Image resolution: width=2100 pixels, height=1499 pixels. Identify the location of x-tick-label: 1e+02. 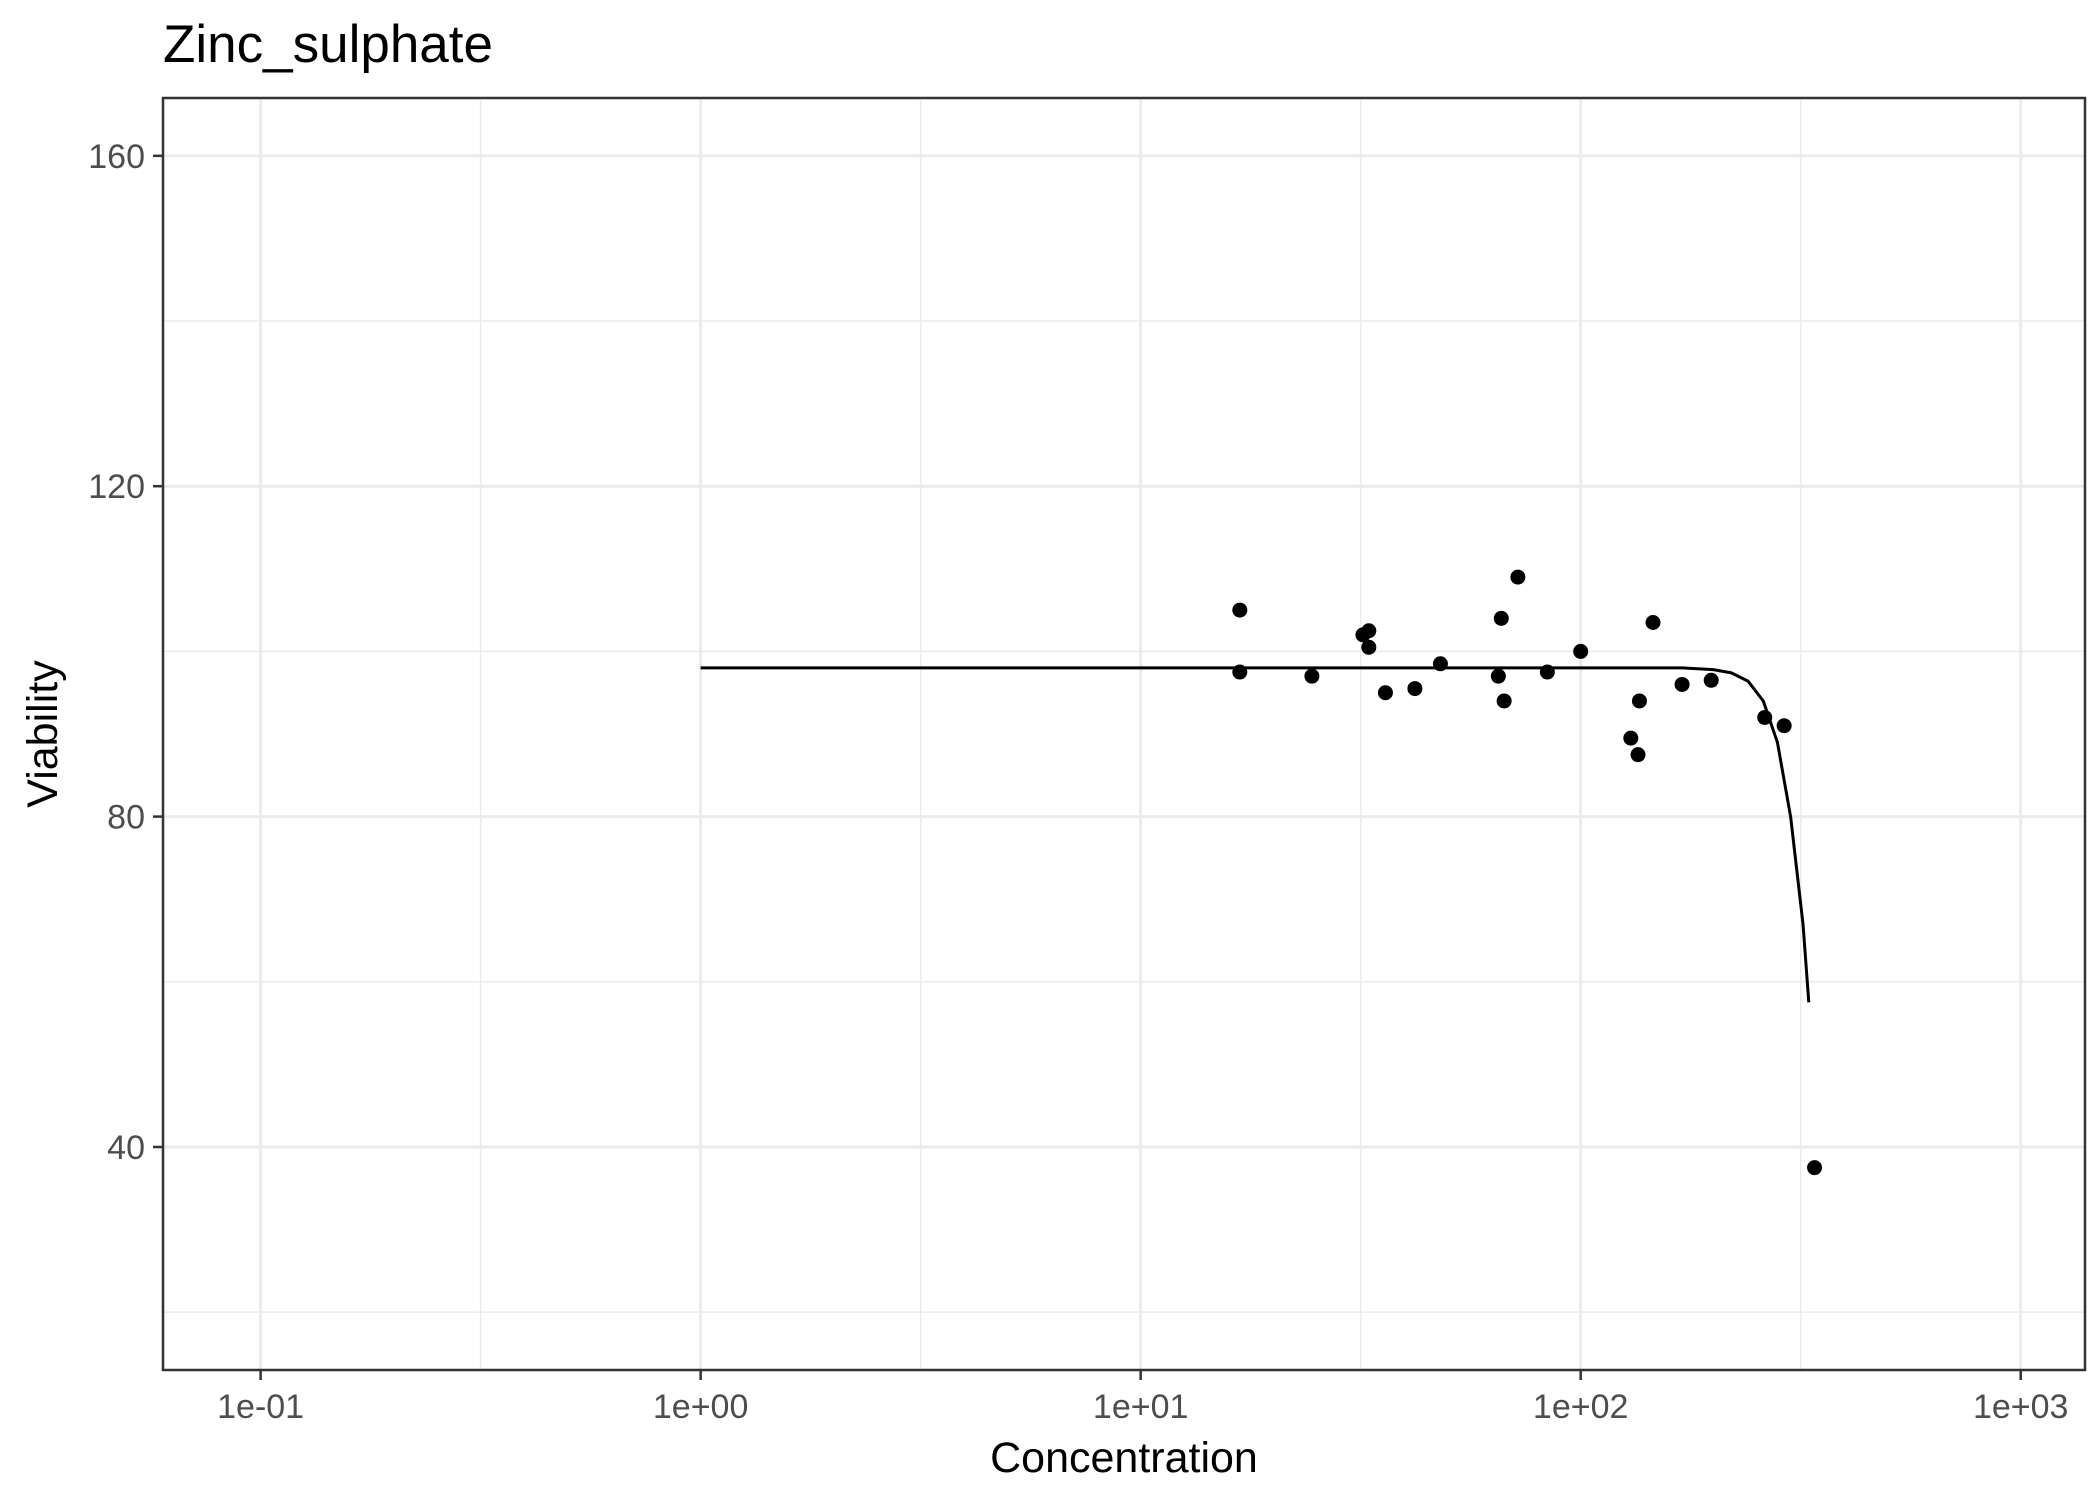
(1581, 1407).